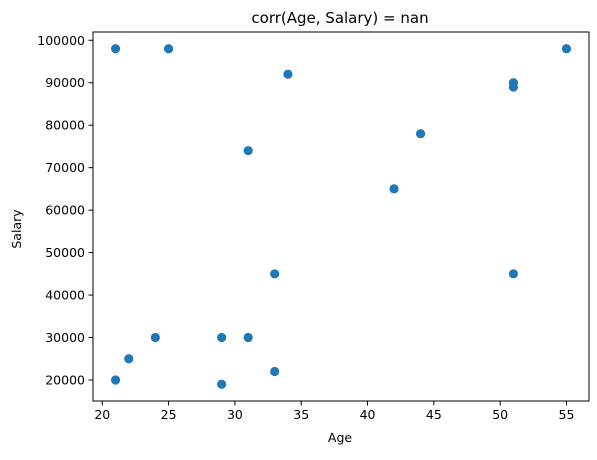 The image size is (597, 460). Describe the element at coordinates (567, 414) in the screenshot. I see `x-tick-label: 55` at that location.